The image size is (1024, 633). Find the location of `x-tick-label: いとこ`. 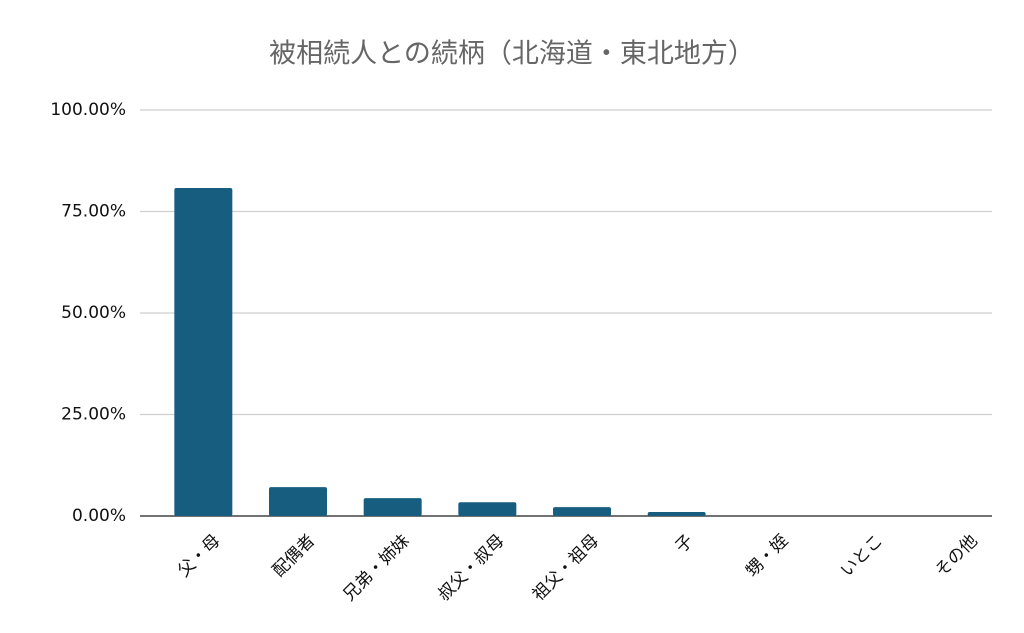

x-tick-label: いとこ is located at coordinates (862, 556).